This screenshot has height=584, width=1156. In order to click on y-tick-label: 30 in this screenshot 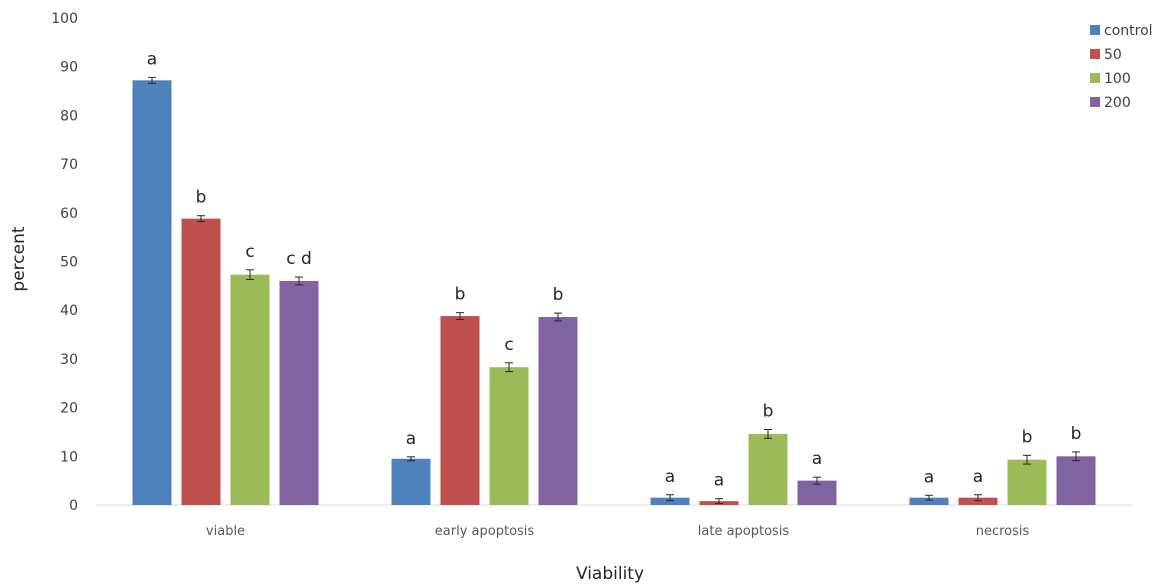, I will do `click(69, 360)`.